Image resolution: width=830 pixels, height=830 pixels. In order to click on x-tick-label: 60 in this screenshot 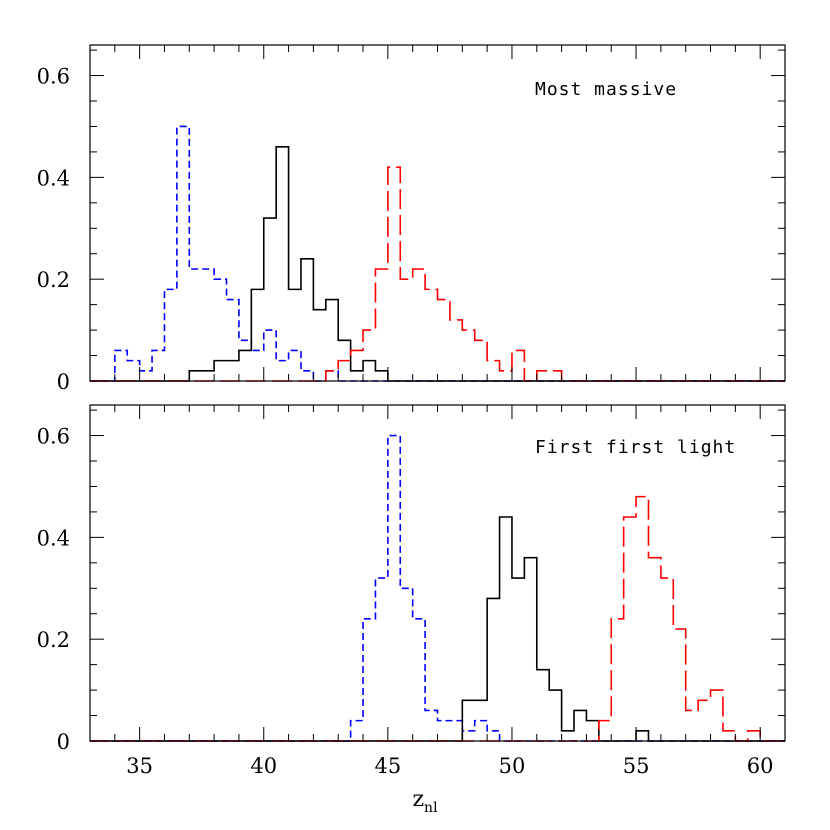, I will do `click(760, 766)`.